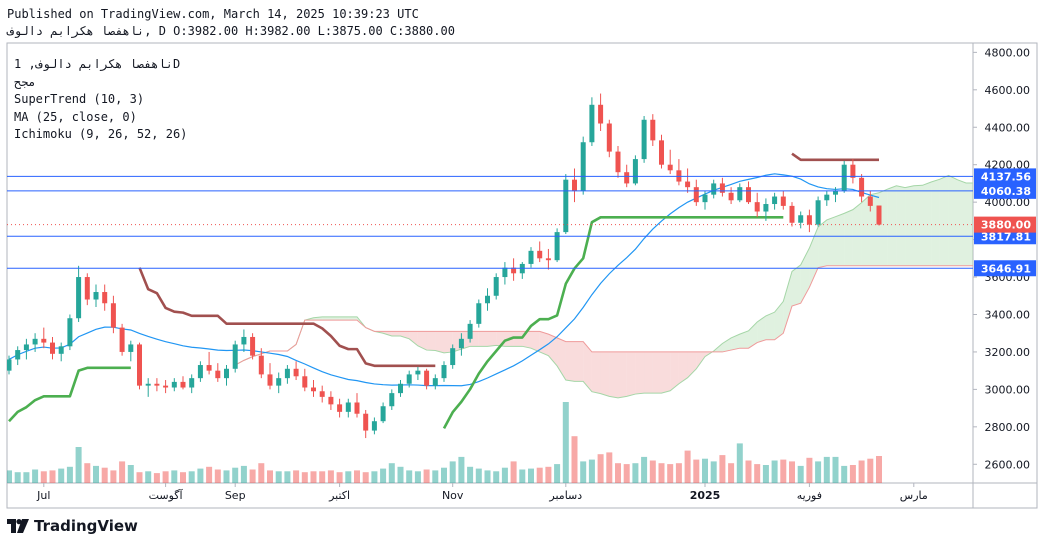  I want to click on supertrend-down-line, so click(287, 317).